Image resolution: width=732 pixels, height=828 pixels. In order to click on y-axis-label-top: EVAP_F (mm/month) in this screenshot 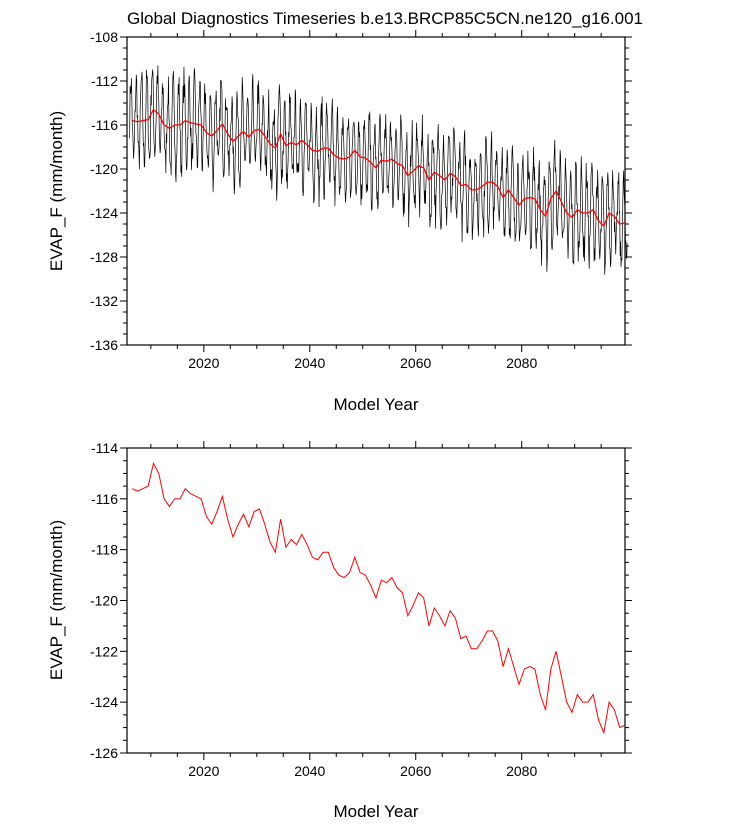, I will do `click(56, 191)`.